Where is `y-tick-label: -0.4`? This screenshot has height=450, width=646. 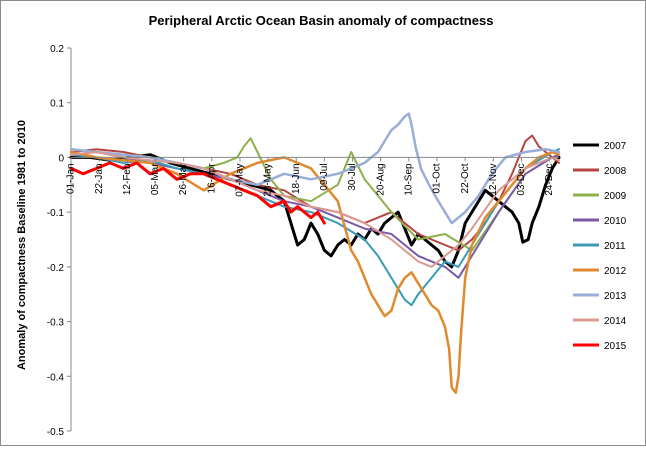 y-tick-label: -0.4 is located at coordinates (56, 377).